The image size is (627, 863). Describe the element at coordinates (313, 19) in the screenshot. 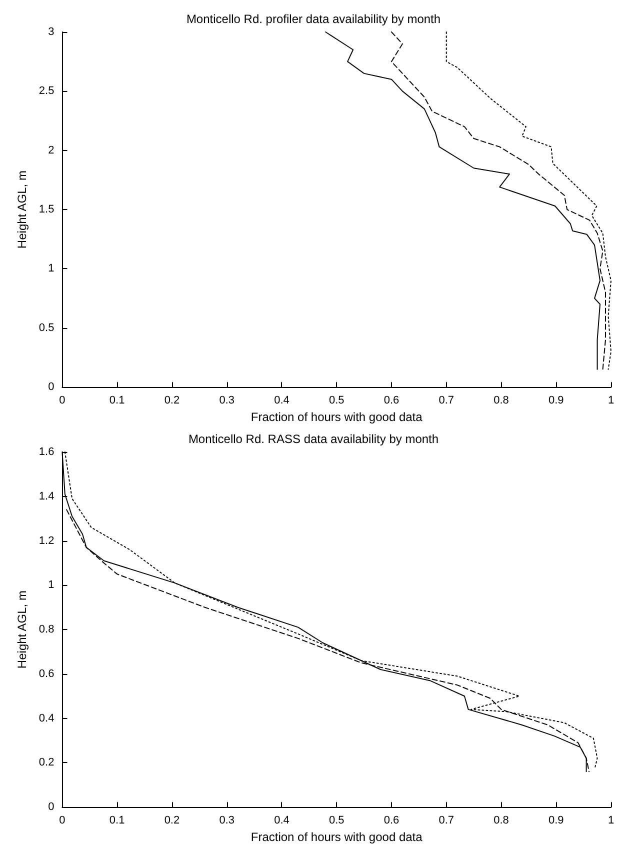

I see `chart-title: Monticello Rd. profiler data availability by month` at that location.